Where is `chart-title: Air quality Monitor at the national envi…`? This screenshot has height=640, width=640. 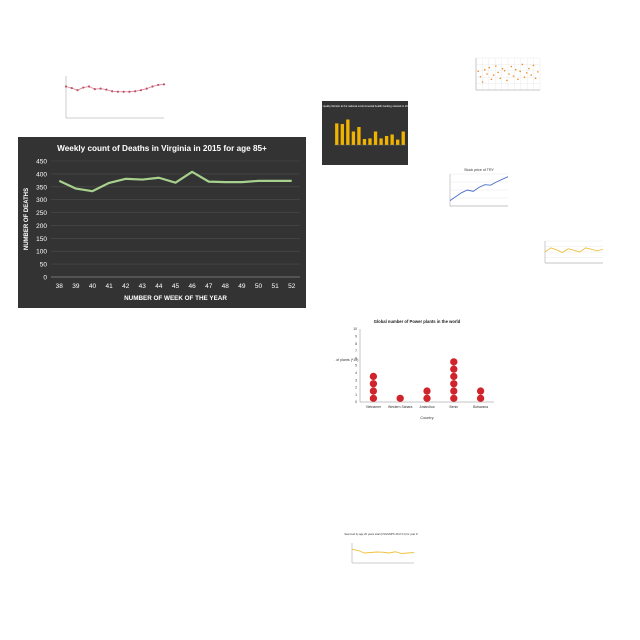 chart-title: Air quality Monitor at the national envi… is located at coordinates (365, 106).